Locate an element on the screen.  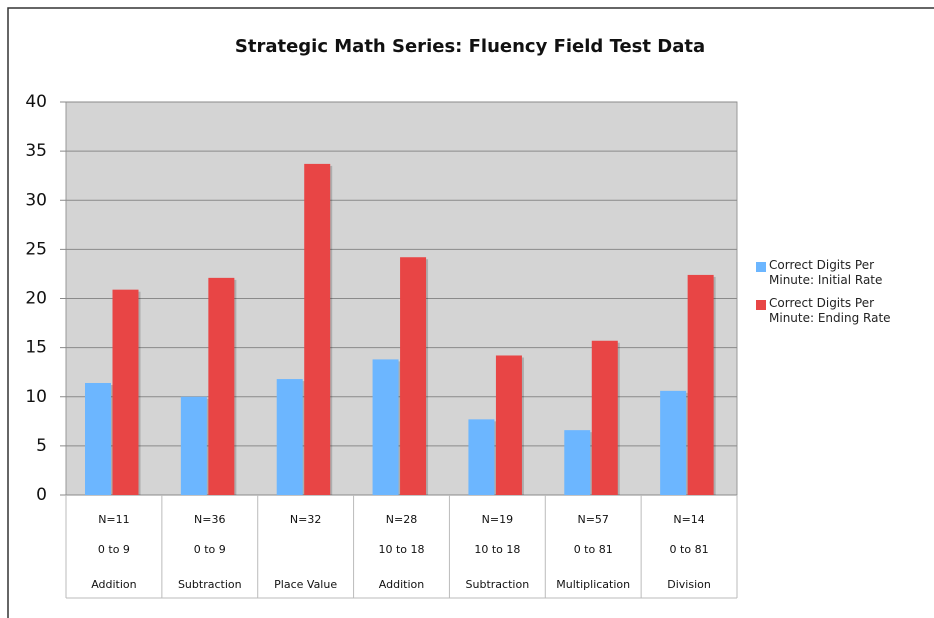
x-tick-label: N=32 is located at coordinates (305, 519).